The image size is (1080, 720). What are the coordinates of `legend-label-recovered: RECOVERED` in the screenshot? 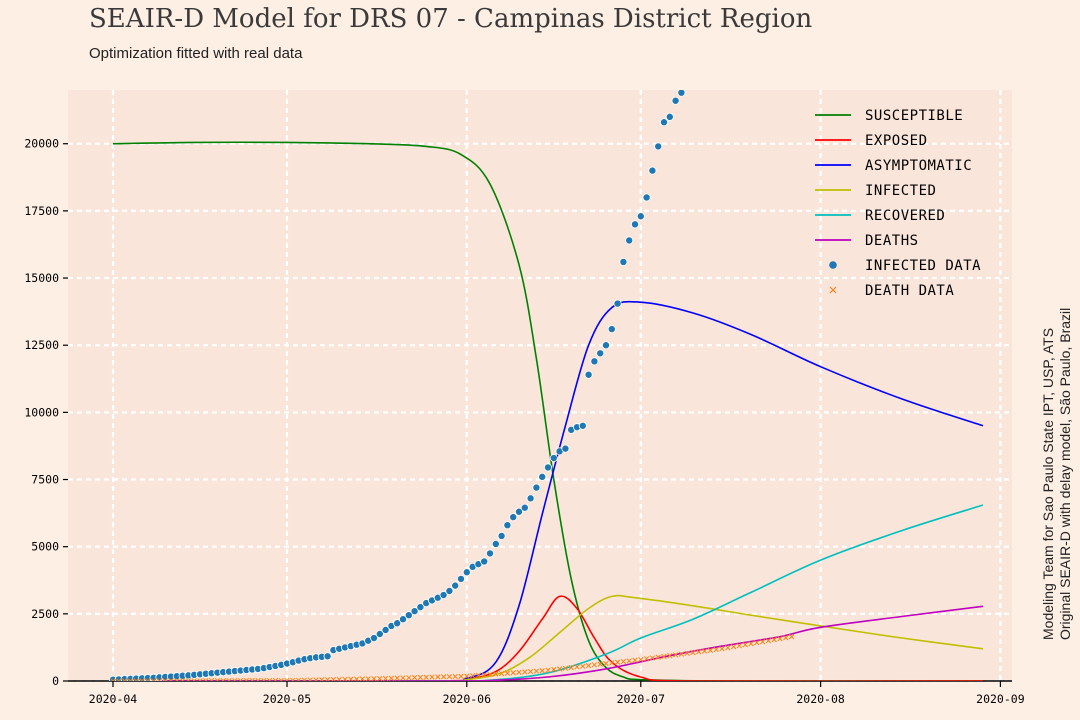 It's located at (905, 216).